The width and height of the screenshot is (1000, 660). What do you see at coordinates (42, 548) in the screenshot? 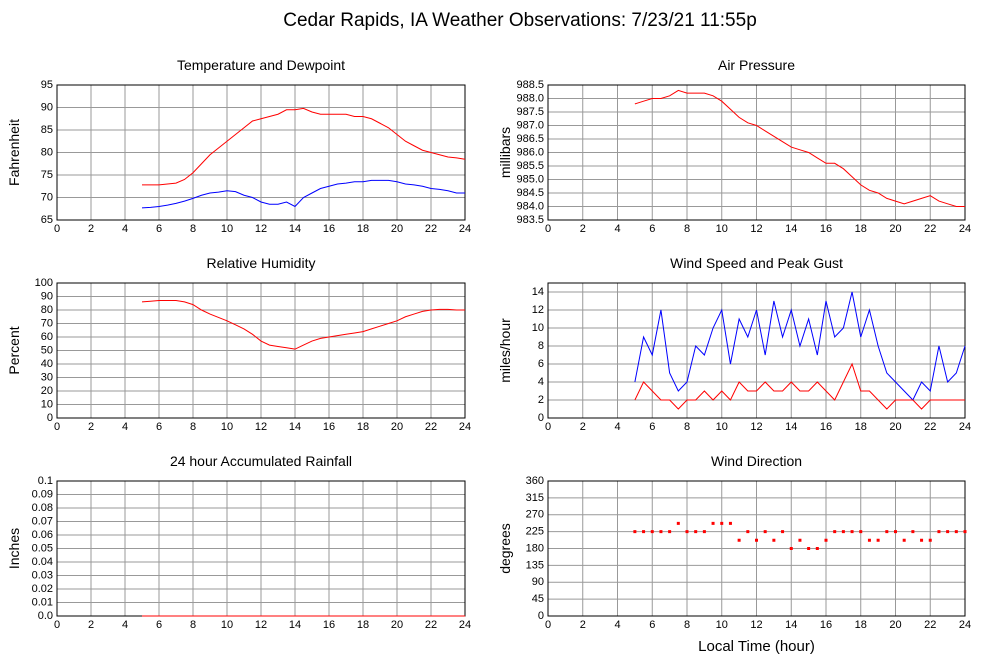
I see `y-tick-label: 0.05` at bounding box center [42, 548].